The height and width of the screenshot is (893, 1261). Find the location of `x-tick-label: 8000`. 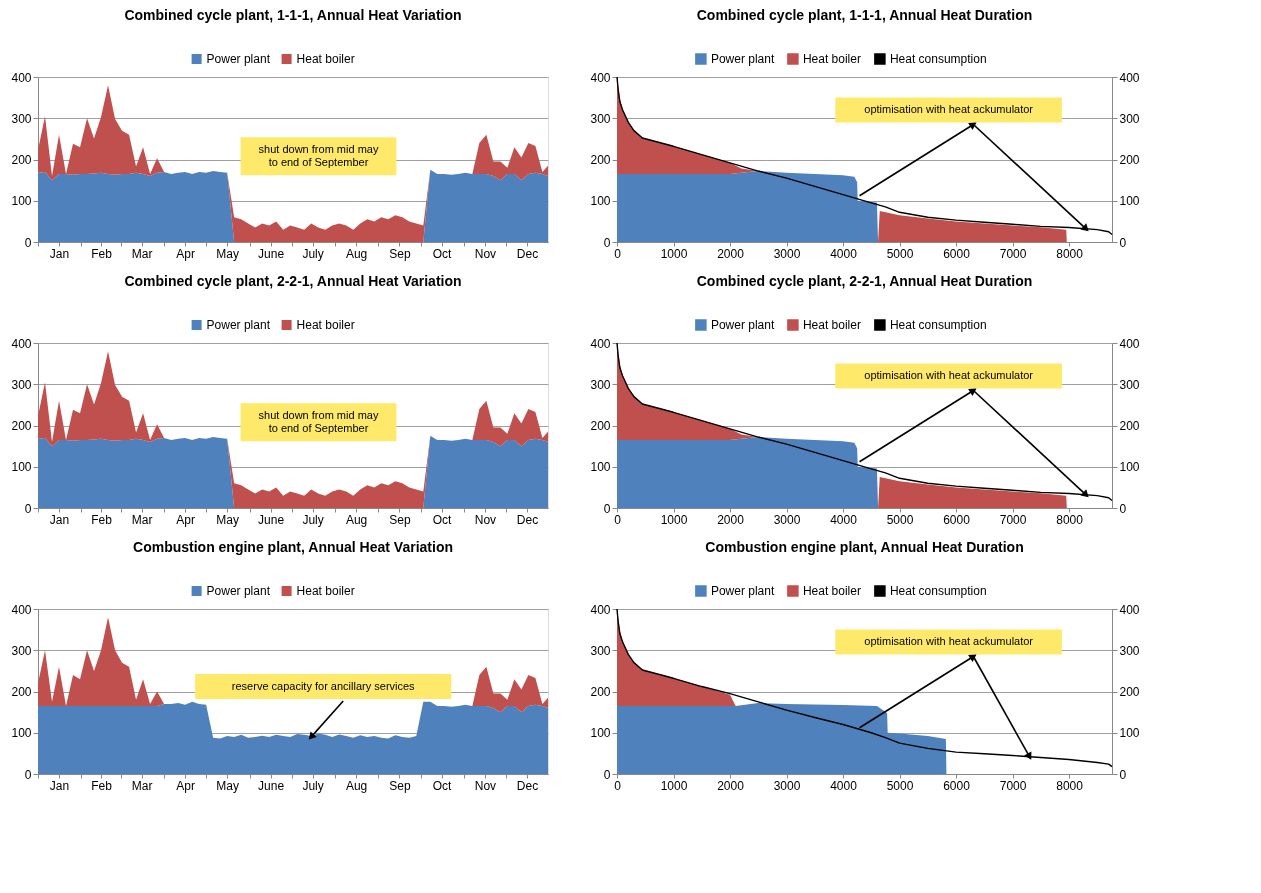

x-tick-label: 8000 is located at coordinates (1070, 253).